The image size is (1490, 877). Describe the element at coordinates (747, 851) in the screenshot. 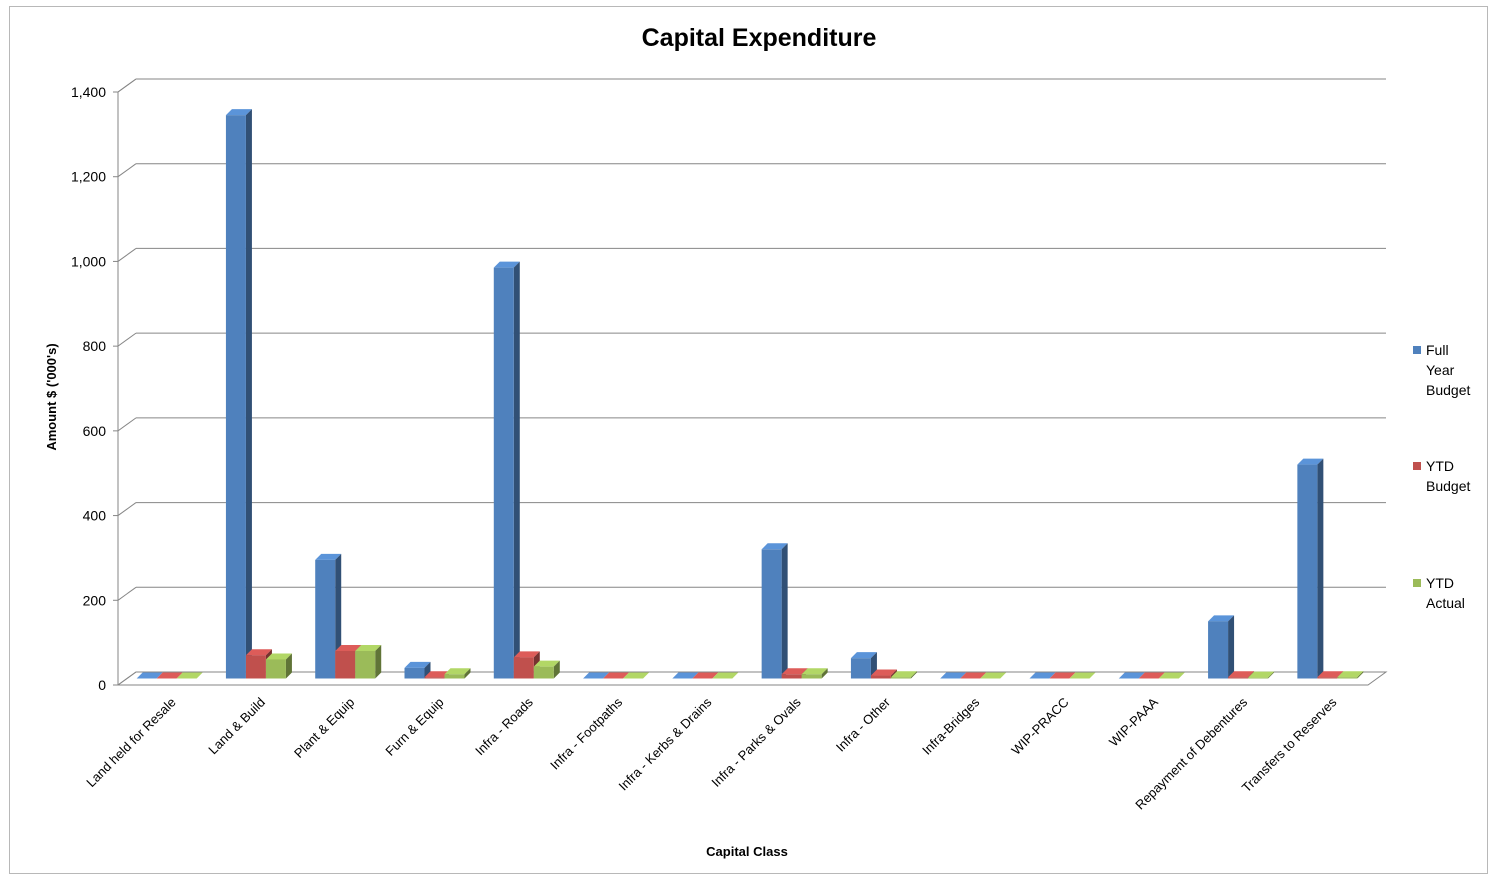

I see `x-axis-title: Capital Class` at that location.